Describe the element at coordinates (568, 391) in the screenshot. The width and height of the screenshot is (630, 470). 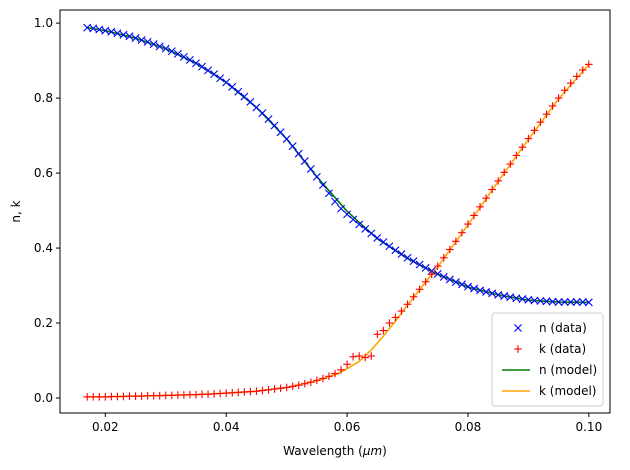
I see `legend-label: k (model)` at that location.